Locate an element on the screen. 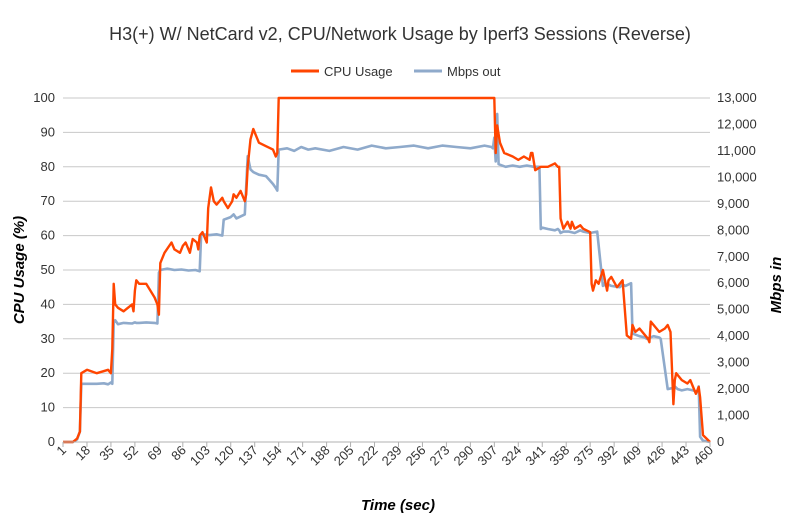 The width and height of the screenshot is (800, 519). left-tick-label: 80 is located at coordinates (48, 166).